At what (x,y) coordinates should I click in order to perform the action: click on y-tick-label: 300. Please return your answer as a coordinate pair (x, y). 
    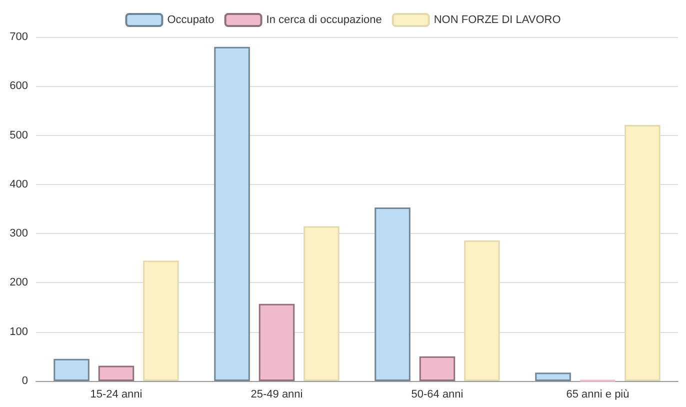
    Looking at the image, I should click on (19, 234).